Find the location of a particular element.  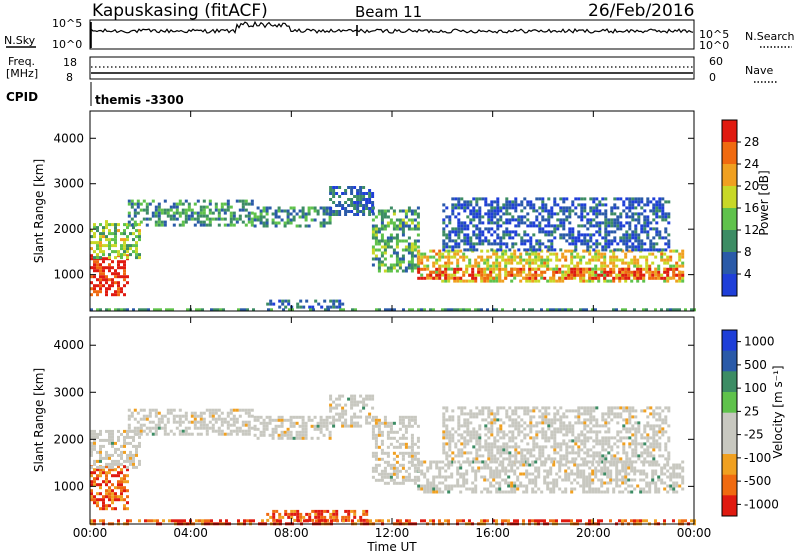

colorbar-tick-label: 28 is located at coordinates (751, 142).